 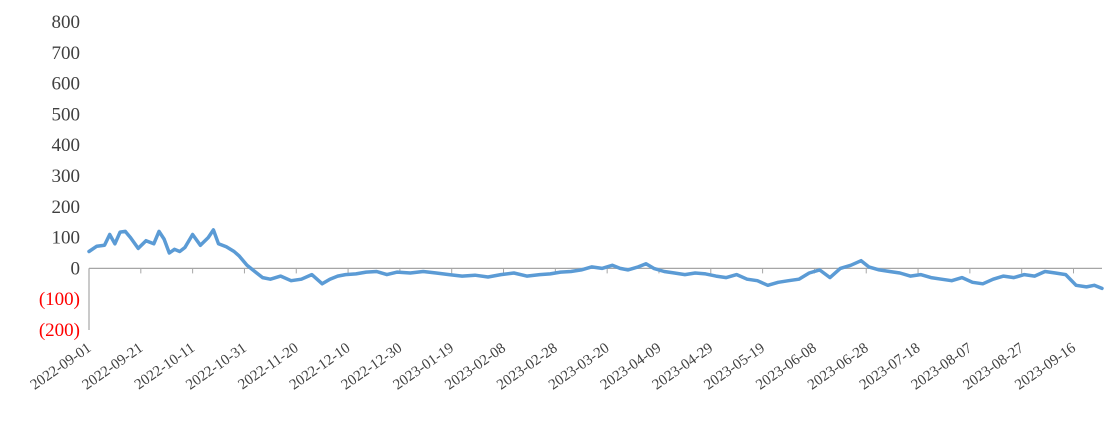 I want to click on y-tick-label: 0, so click(x=76, y=268).